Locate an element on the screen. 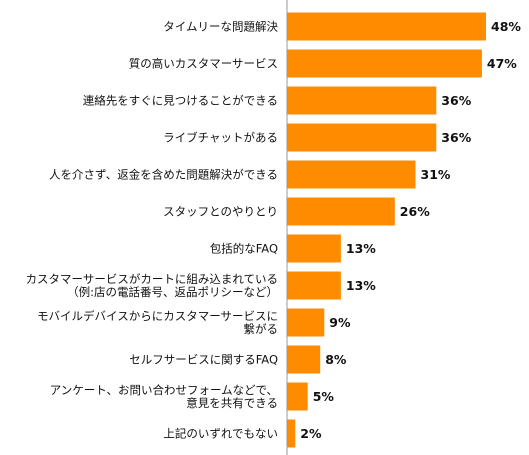  category-label: 人を介さず、返金を含めた問題解決ができる is located at coordinates (163, 175).